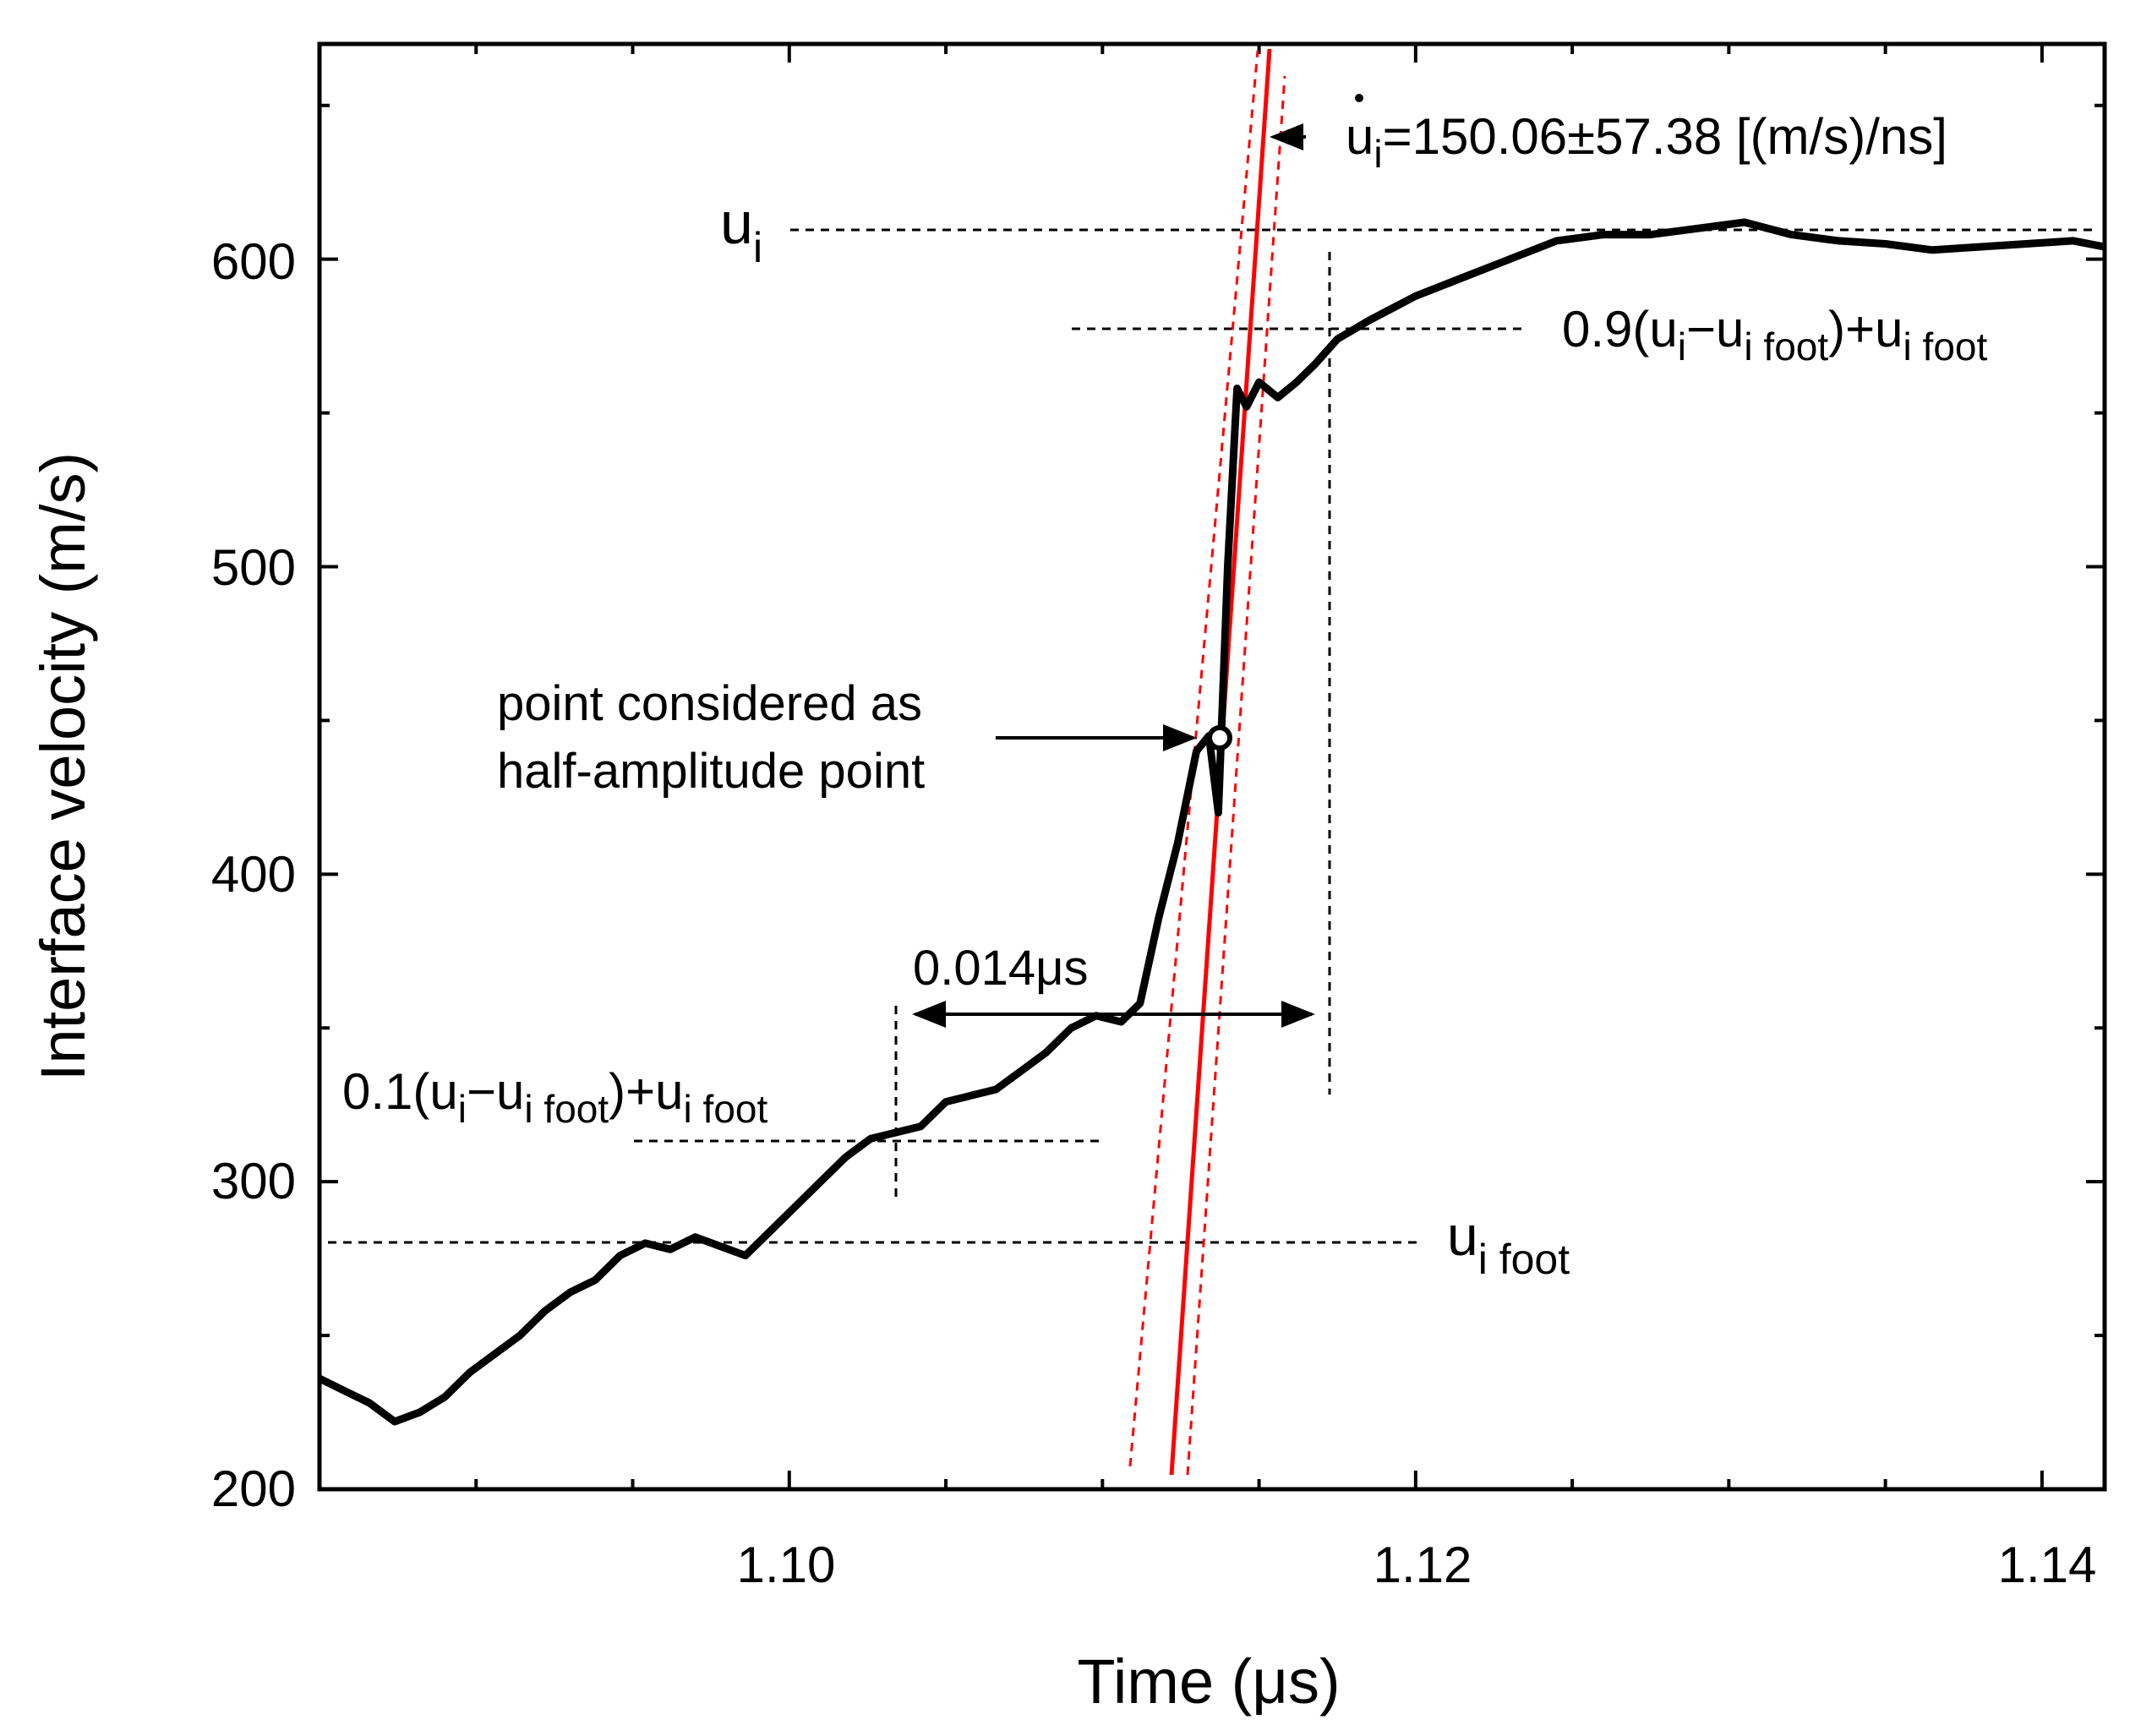 This screenshot has height=1736, width=2130. What do you see at coordinates (1508, 1243) in the screenshot?
I see `foot-label: ui foot` at bounding box center [1508, 1243].